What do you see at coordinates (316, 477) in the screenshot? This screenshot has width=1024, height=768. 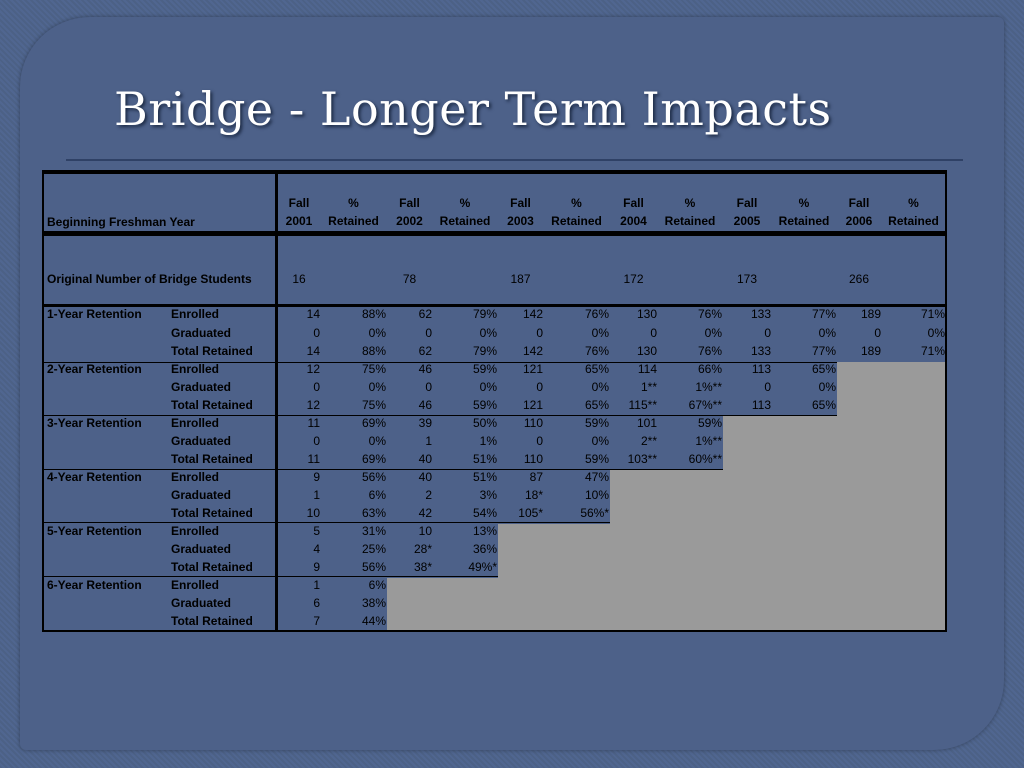 I see `table-cell: 9` at bounding box center [316, 477].